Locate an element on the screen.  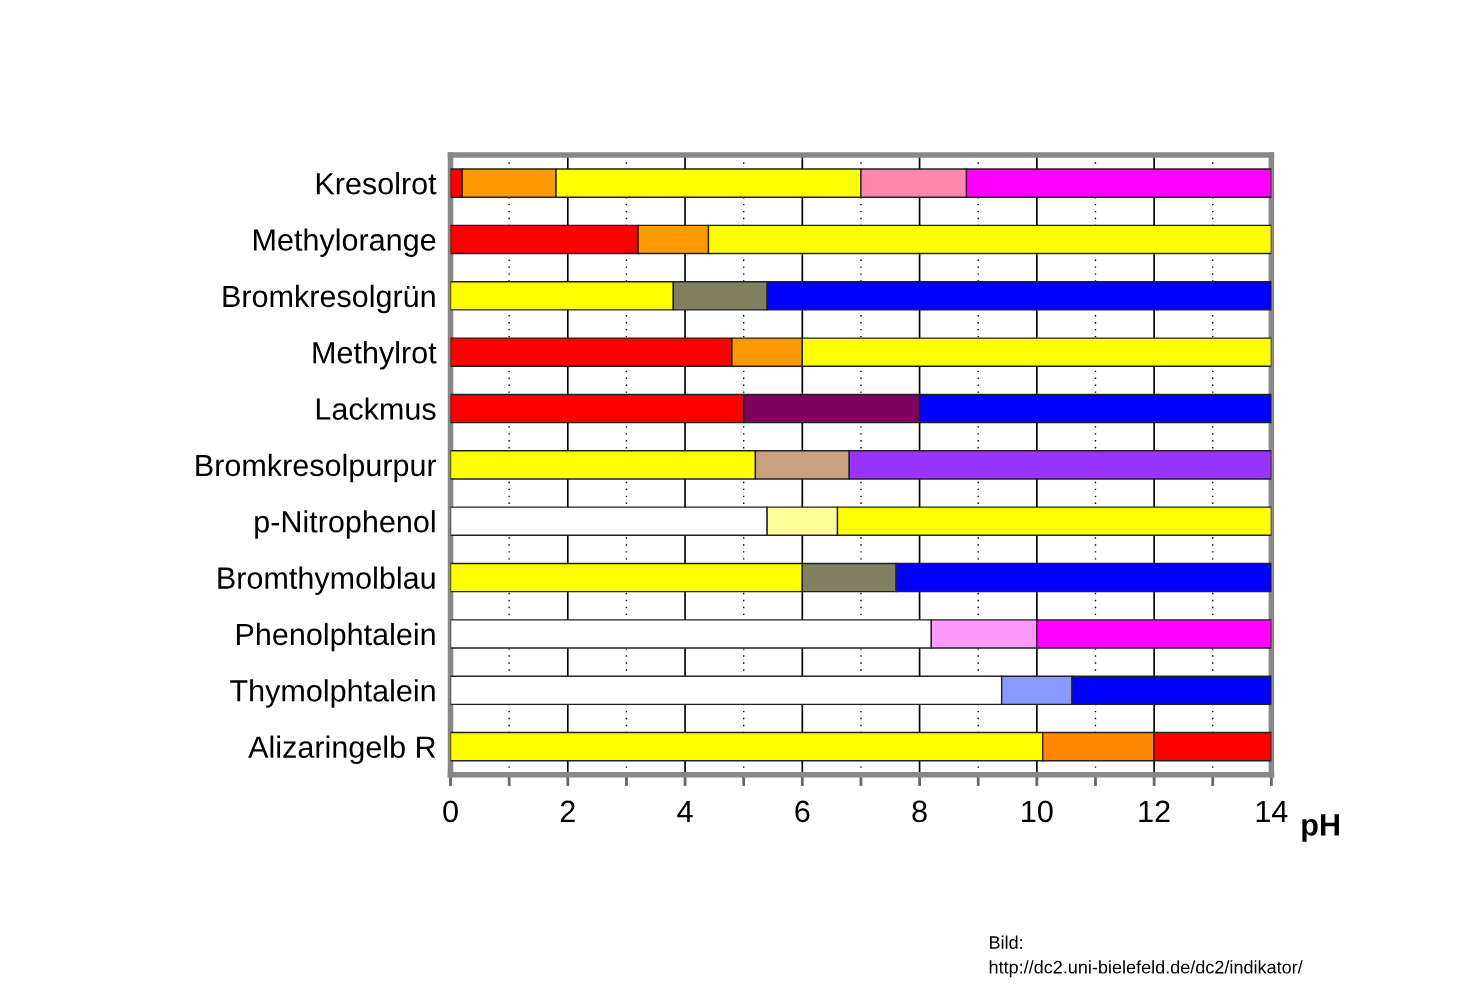
x-tick-label: 0 is located at coordinates (450, 811).